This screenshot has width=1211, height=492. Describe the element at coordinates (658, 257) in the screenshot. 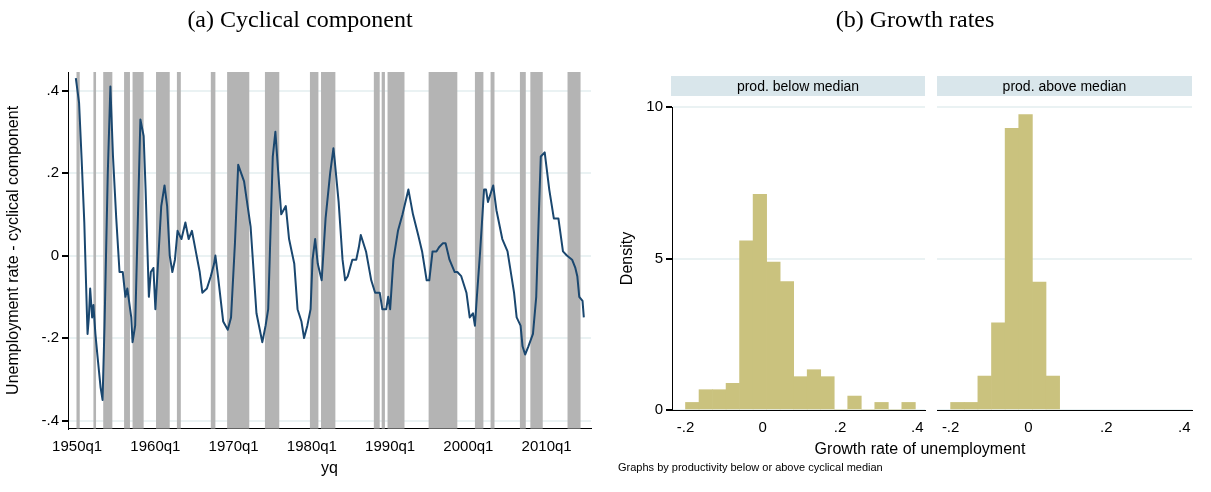

I see `y-tick-label: 5` at that location.